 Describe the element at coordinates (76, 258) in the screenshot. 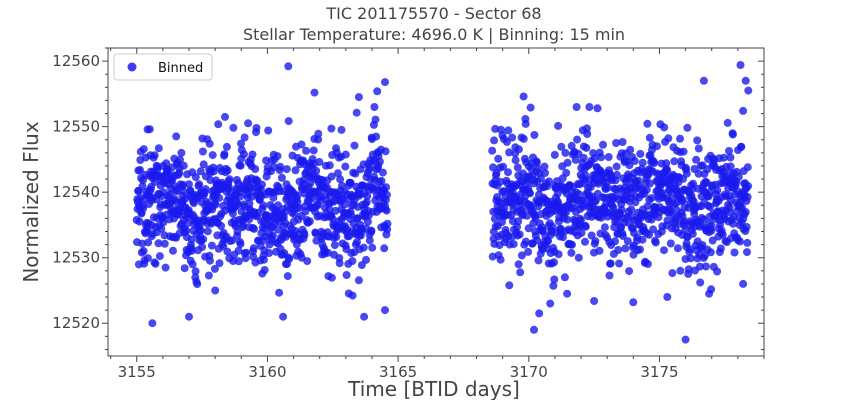

I see `y-tick-label: 12530` at that location.